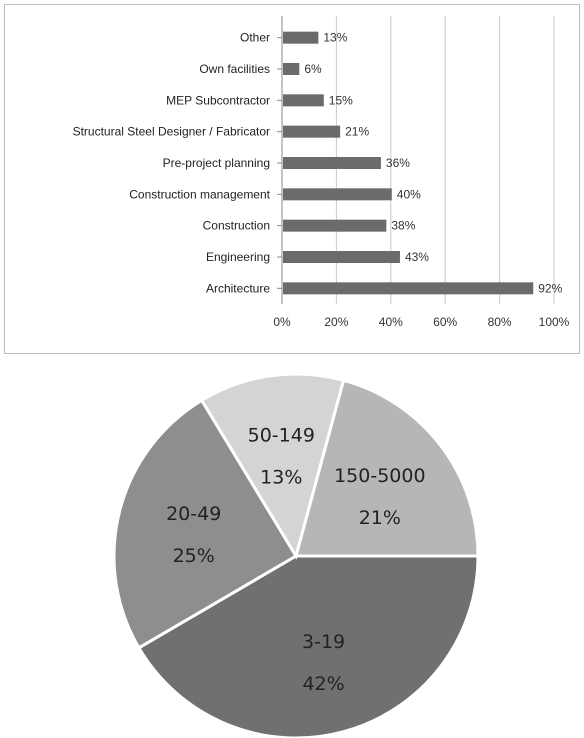 The image size is (584, 738). I want to click on x-tick-label: 20%, so click(336, 322).